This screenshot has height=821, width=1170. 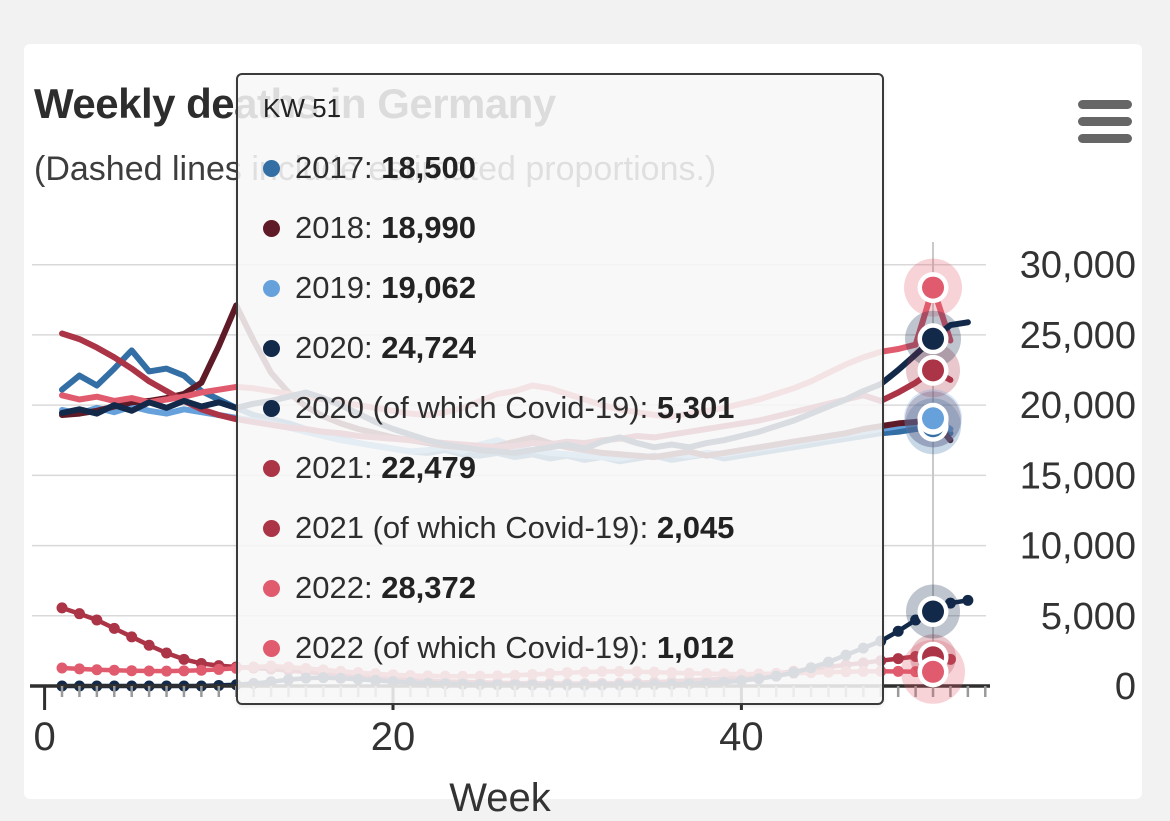 What do you see at coordinates (741, 737) in the screenshot?
I see `x-axis-label: 40` at bounding box center [741, 737].